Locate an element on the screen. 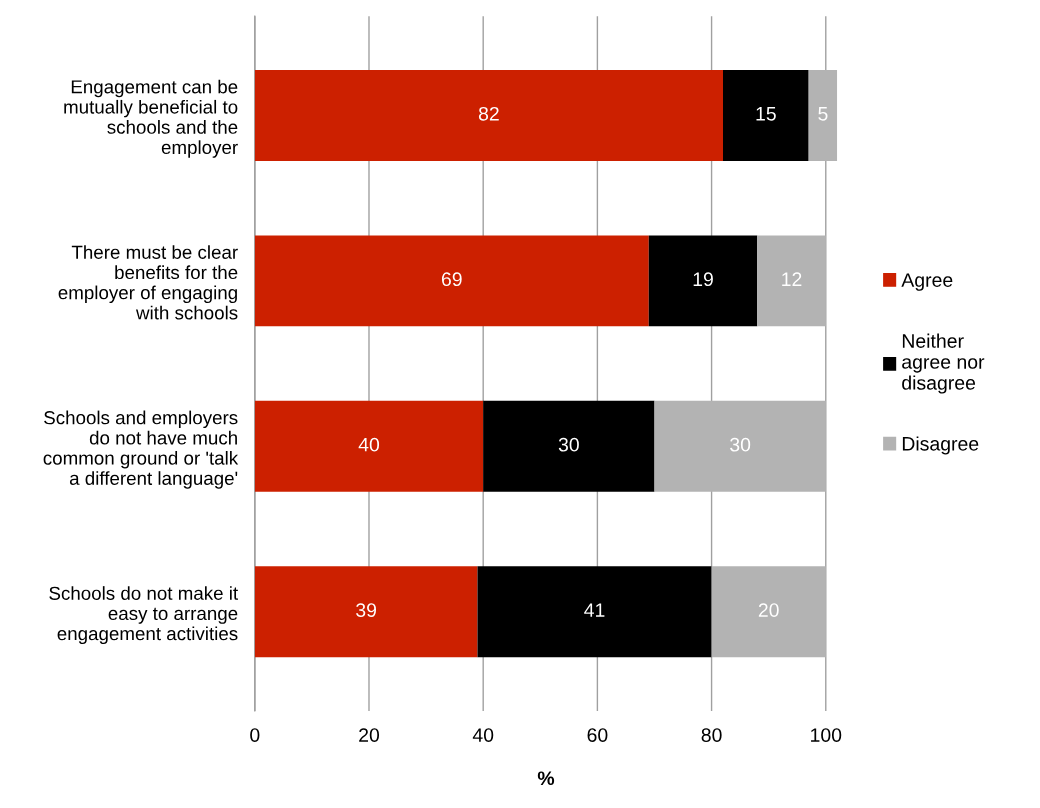 The width and height of the screenshot is (1040, 808). data-label: 19 is located at coordinates (703, 279).